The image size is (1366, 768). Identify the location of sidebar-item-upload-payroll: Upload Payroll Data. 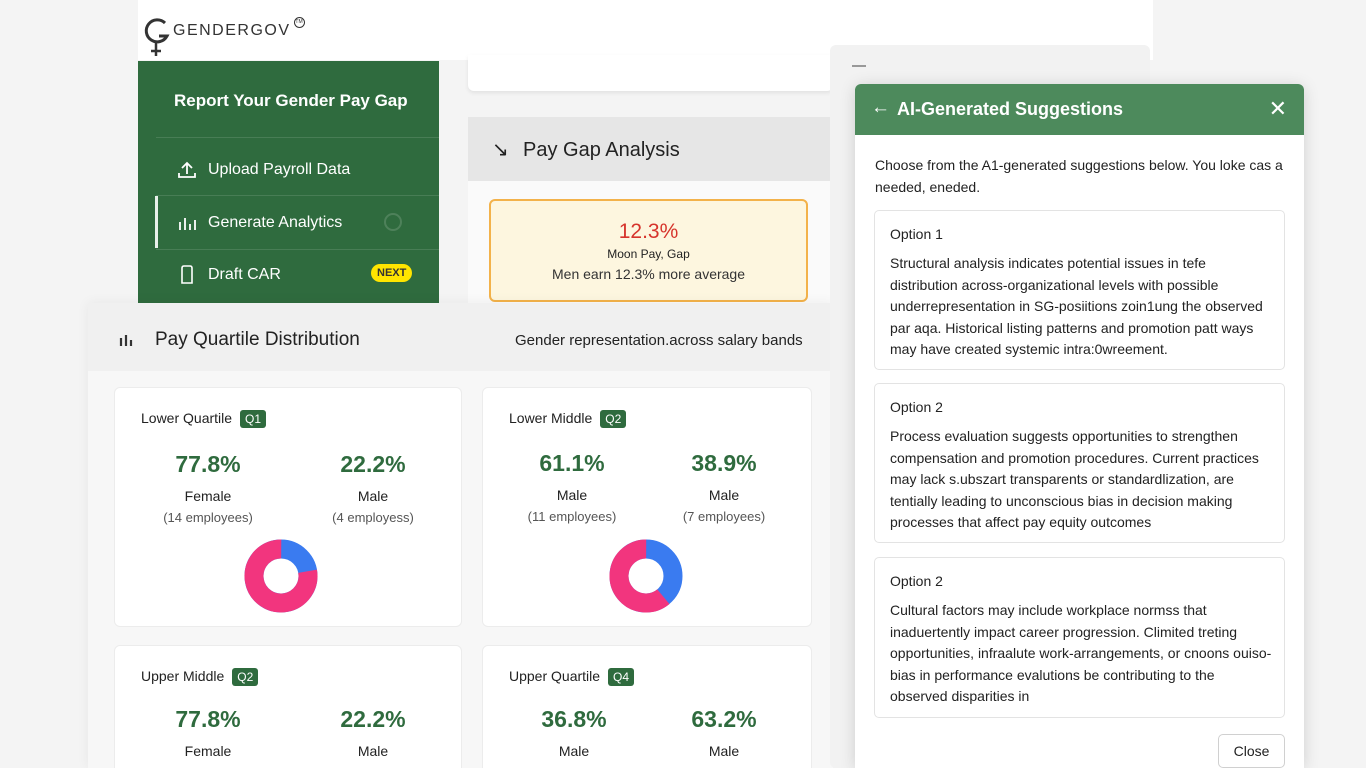
(263, 170).